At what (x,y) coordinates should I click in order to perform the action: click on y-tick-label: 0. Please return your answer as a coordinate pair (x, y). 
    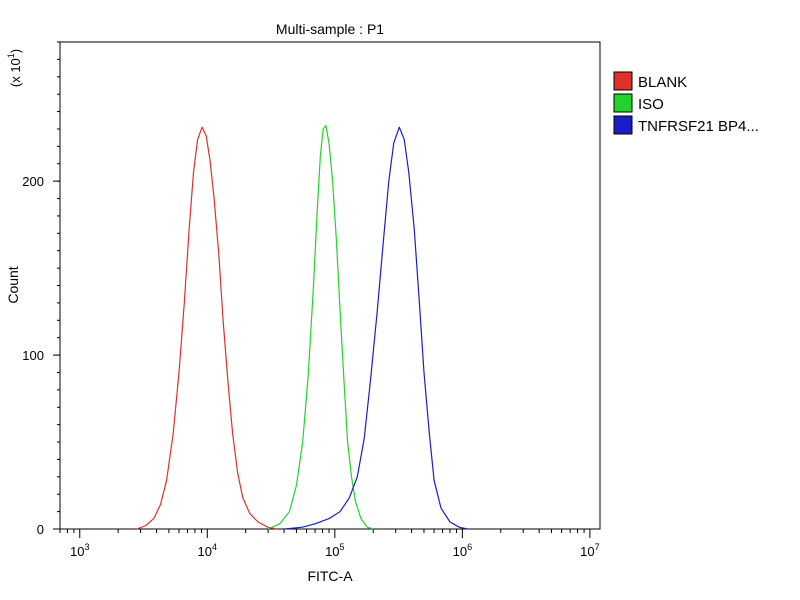
    Looking at the image, I should click on (40, 529).